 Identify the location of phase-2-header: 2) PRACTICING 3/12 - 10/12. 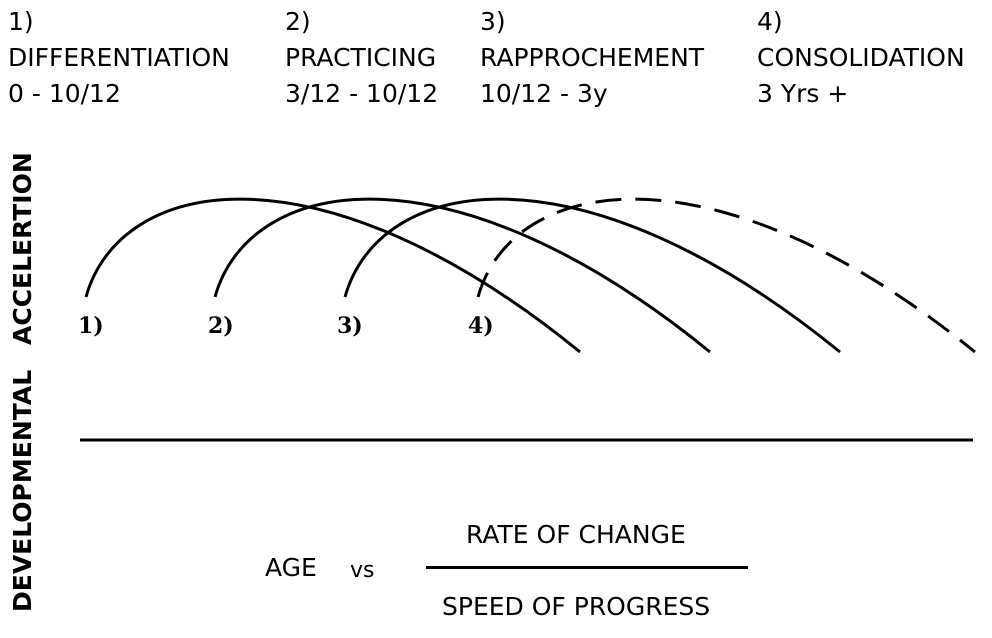
(361, 58).